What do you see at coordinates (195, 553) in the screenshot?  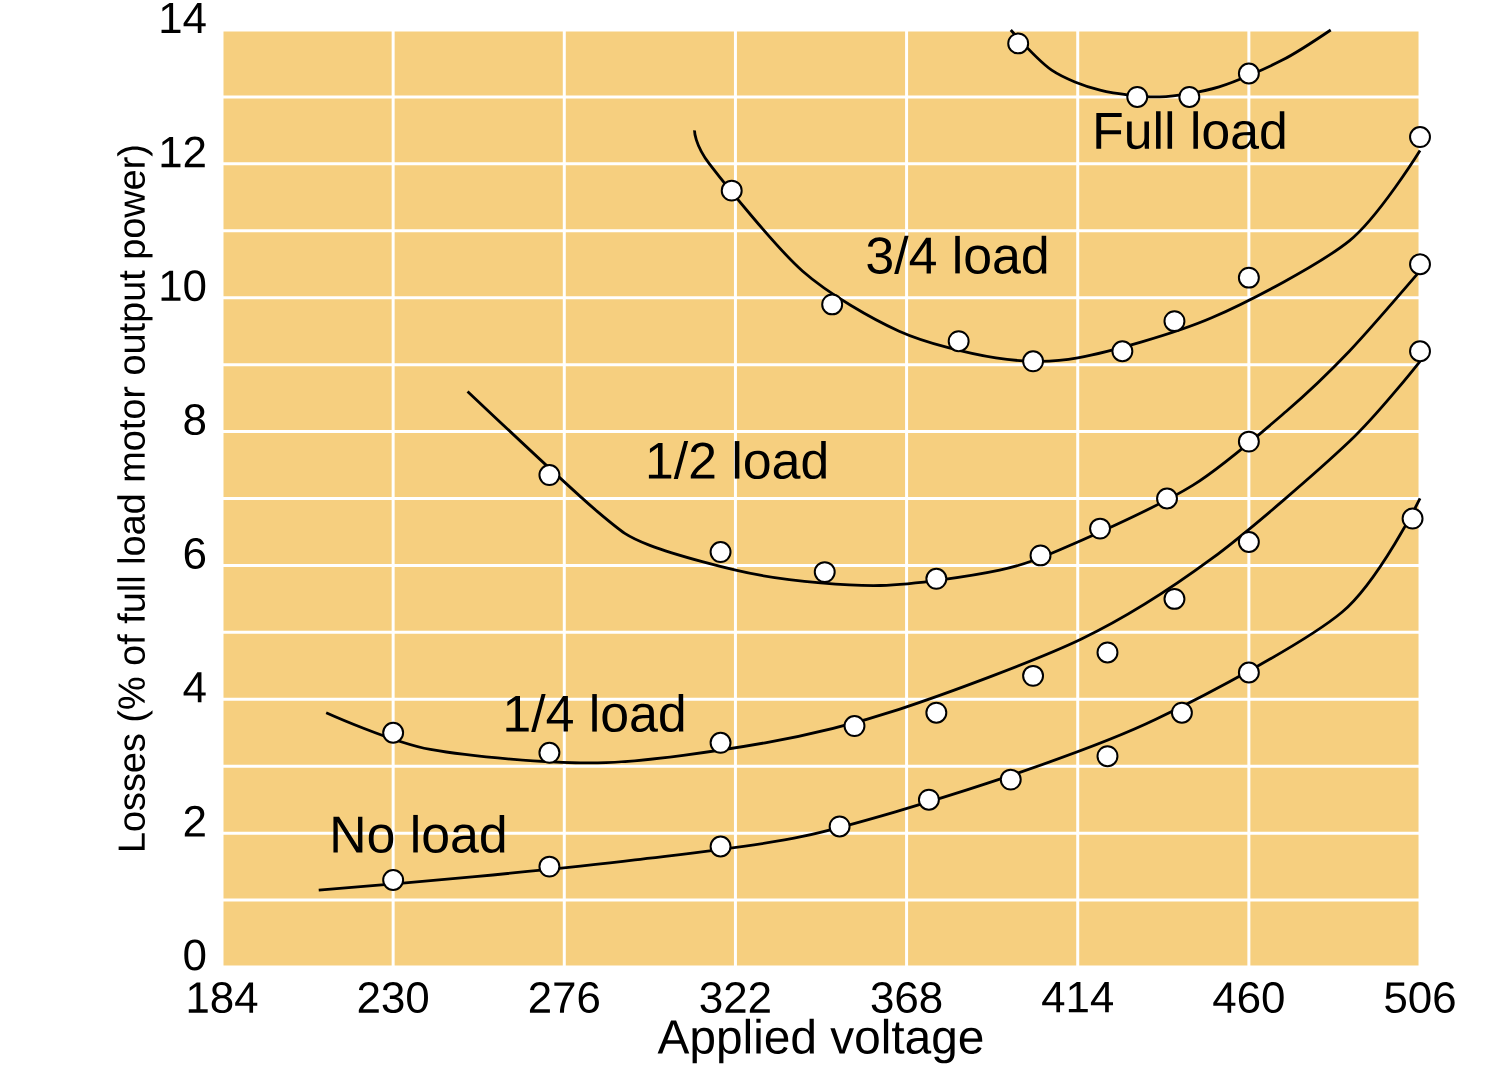 I see `y-tick-label: 6` at bounding box center [195, 553].